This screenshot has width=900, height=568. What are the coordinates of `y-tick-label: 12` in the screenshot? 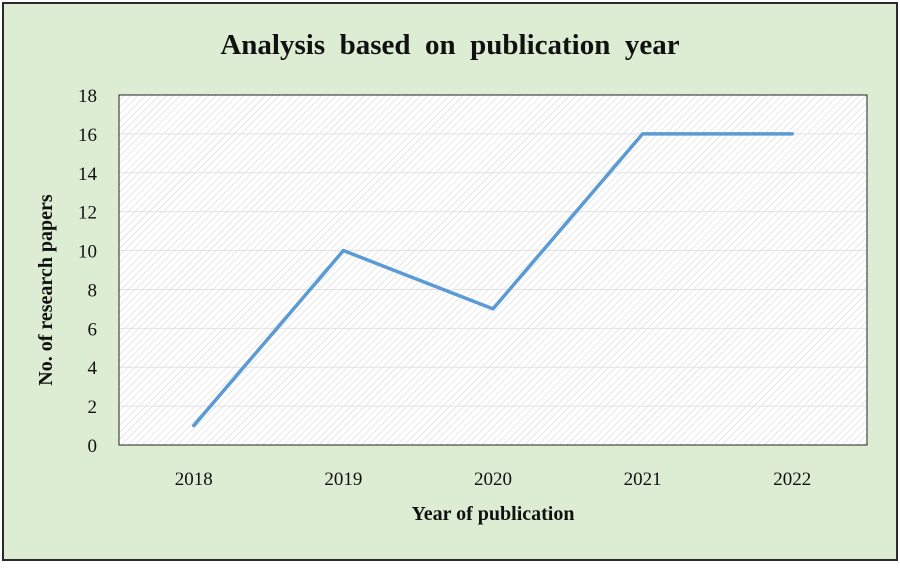 It's located at (87, 213).